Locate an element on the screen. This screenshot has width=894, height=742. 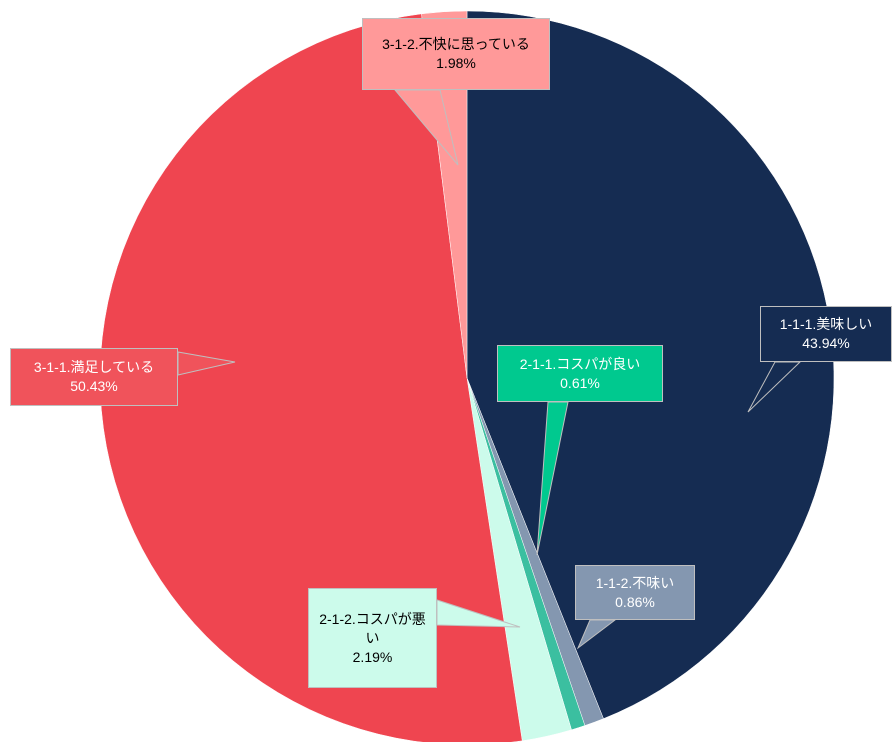
data-label: 3-1-1.満足している 50.43% is located at coordinates (94, 377).